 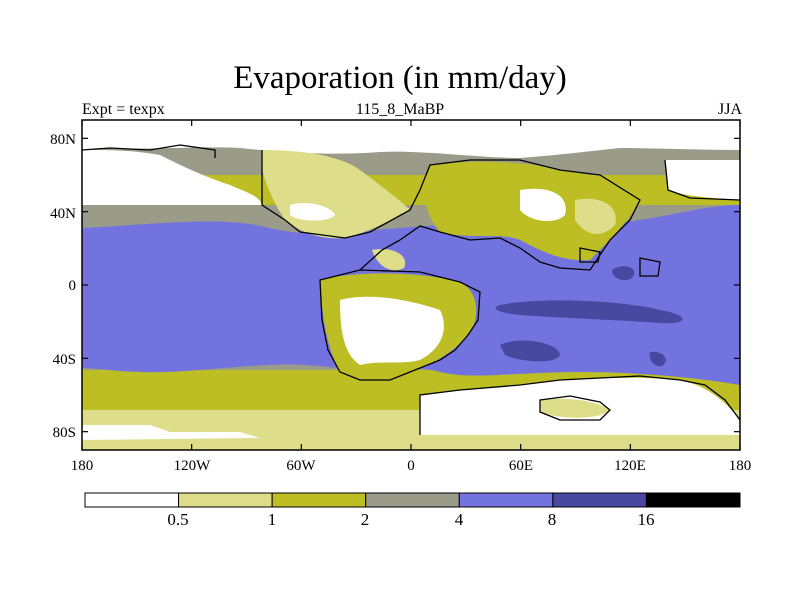 I want to click on antarctic-coastline, so click(x=579, y=405).